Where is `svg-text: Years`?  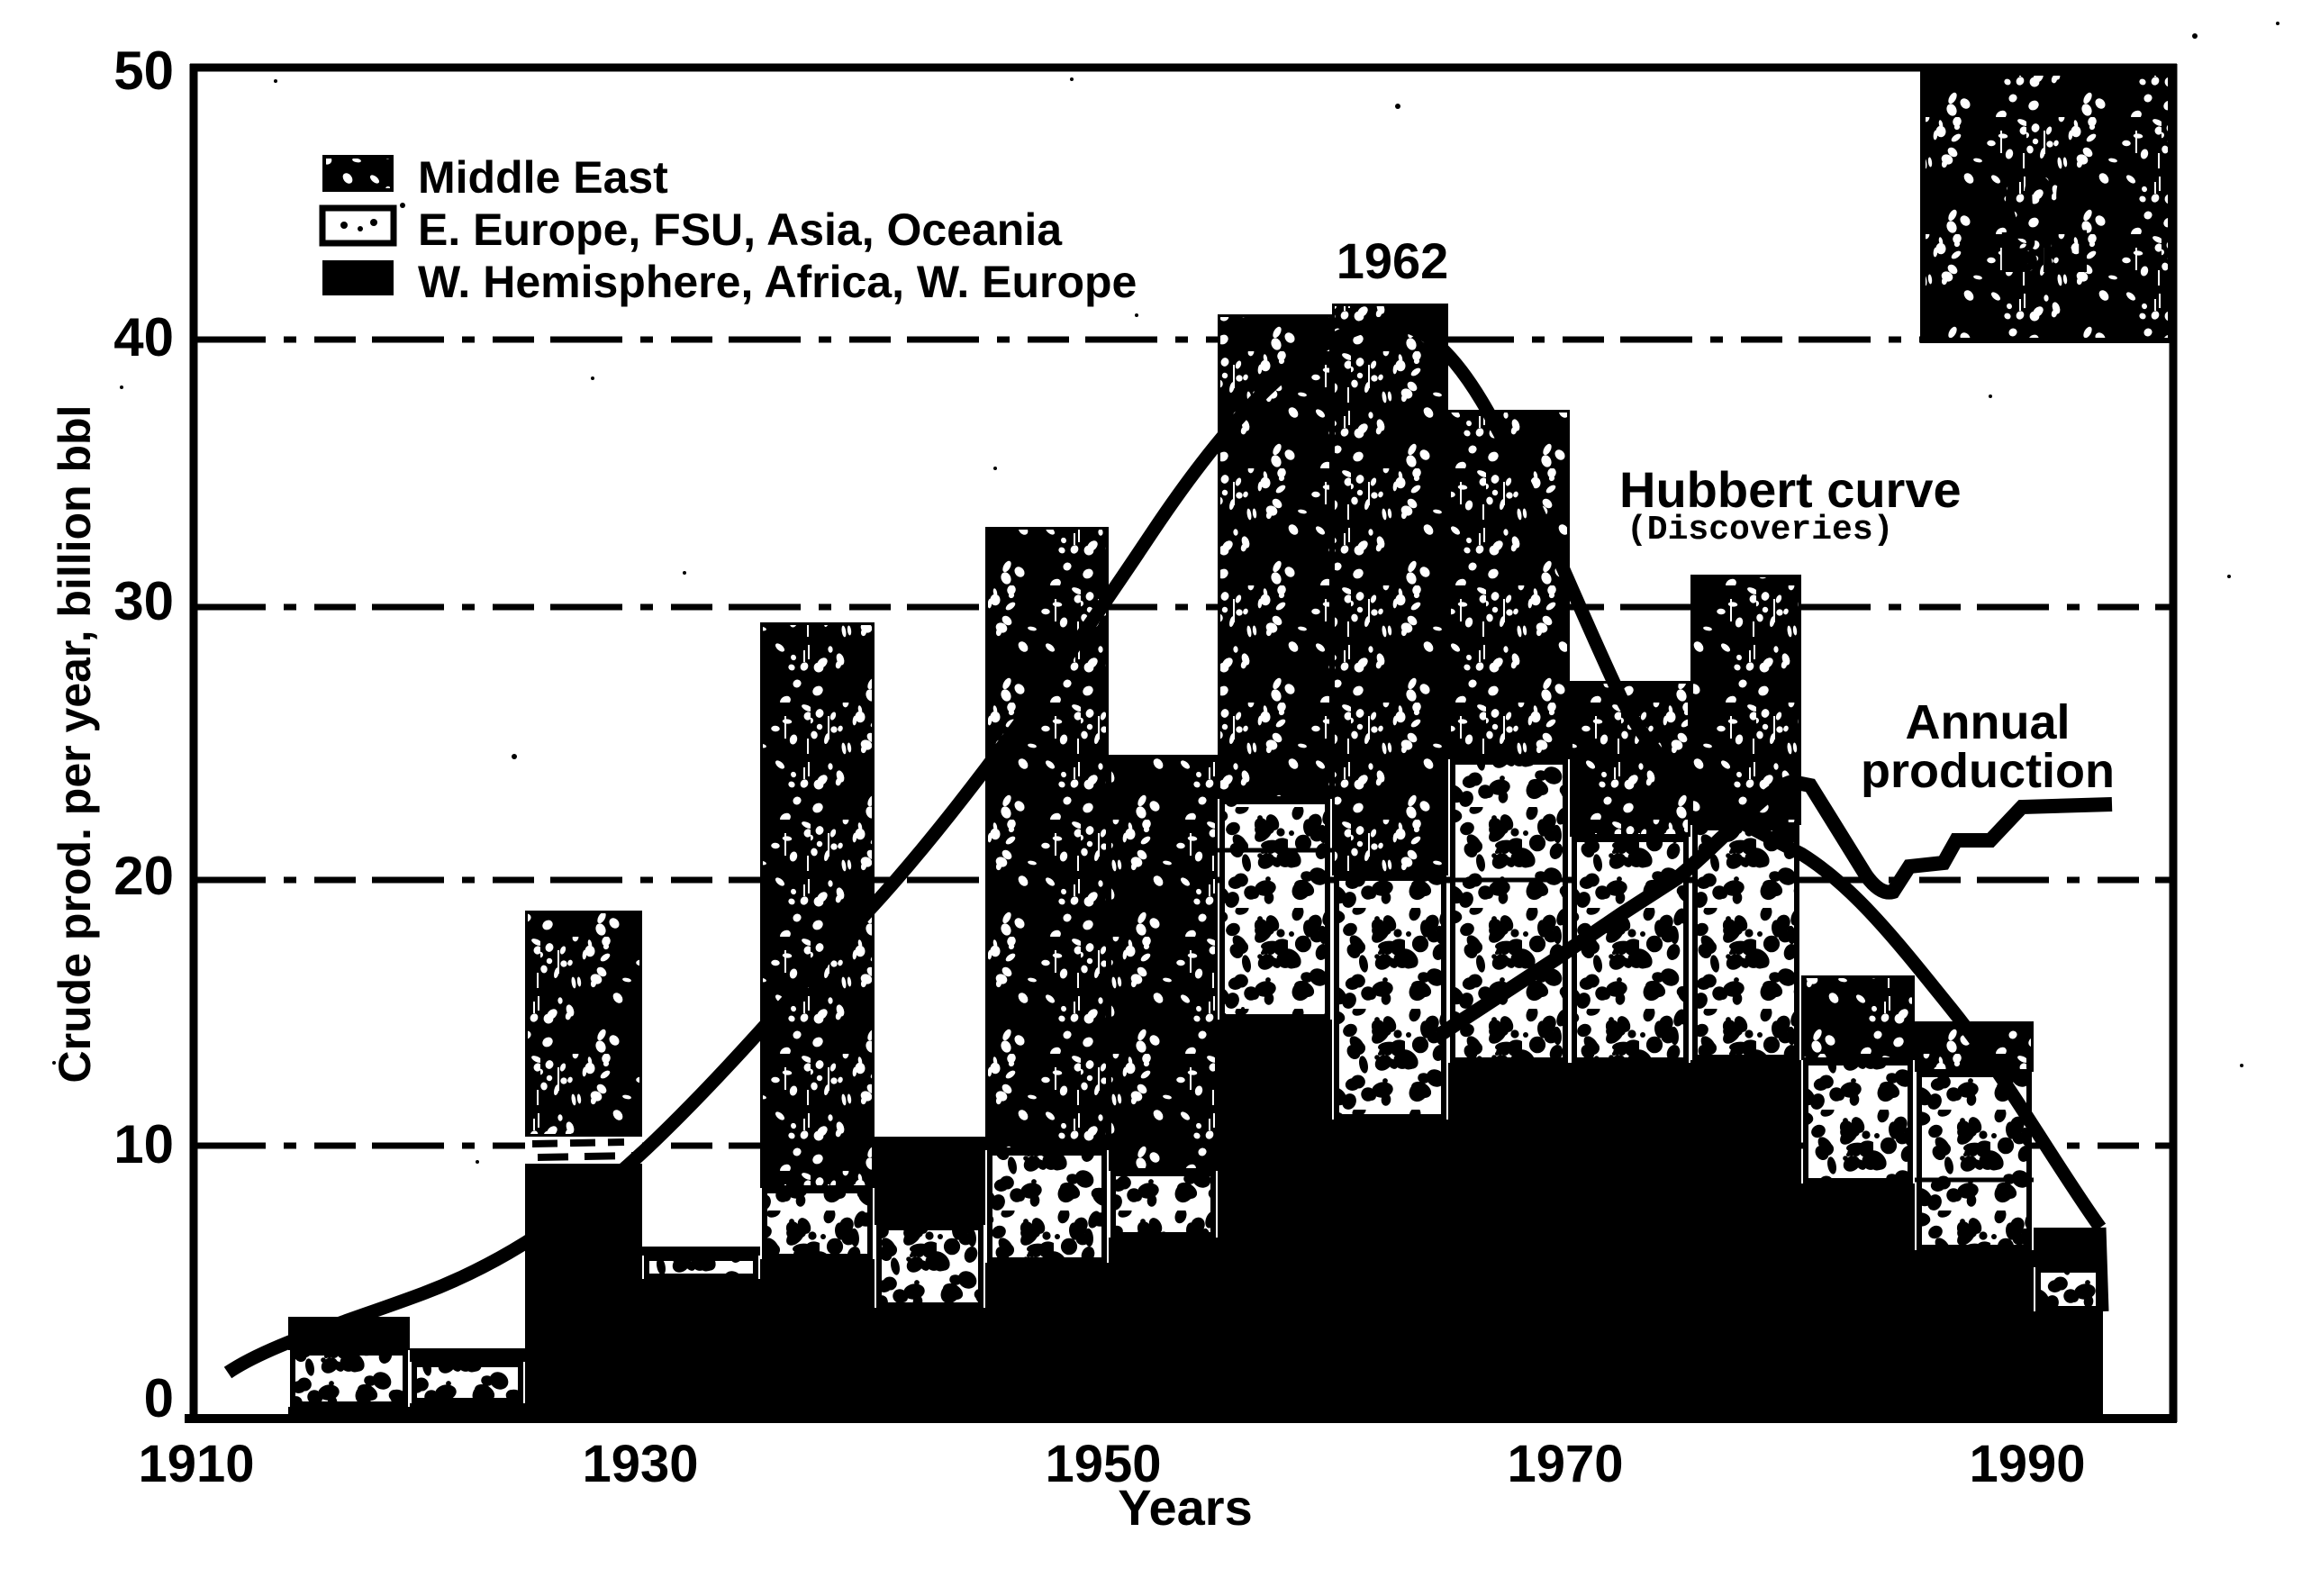 svg-text: Years is located at coordinates (1185, 1507).